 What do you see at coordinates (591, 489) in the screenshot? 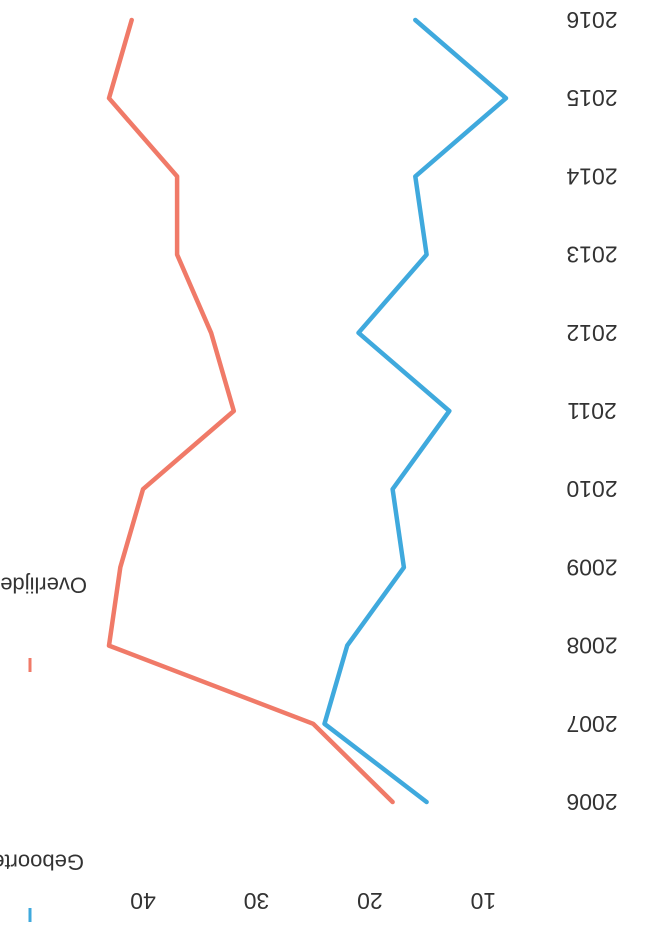
I see `x-tick-label: 2010` at bounding box center [591, 489].